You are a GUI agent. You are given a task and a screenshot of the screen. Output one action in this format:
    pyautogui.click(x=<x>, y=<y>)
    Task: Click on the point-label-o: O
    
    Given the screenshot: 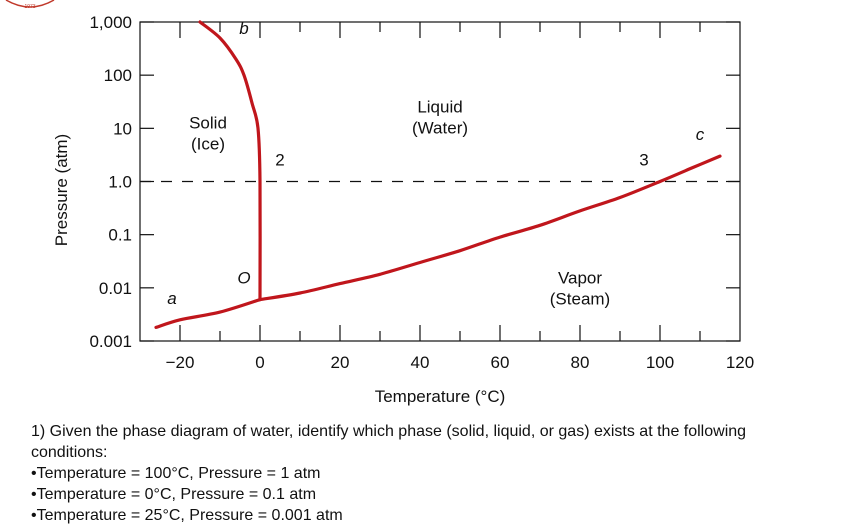 What is the action you would take?
    pyautogui.click(x=243, y=278)
    